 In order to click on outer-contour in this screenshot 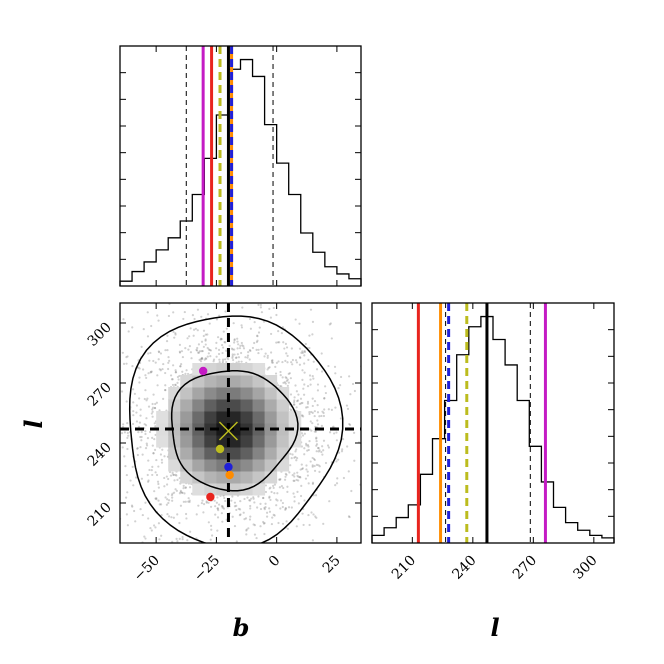, I will do `click(236, 429)`.